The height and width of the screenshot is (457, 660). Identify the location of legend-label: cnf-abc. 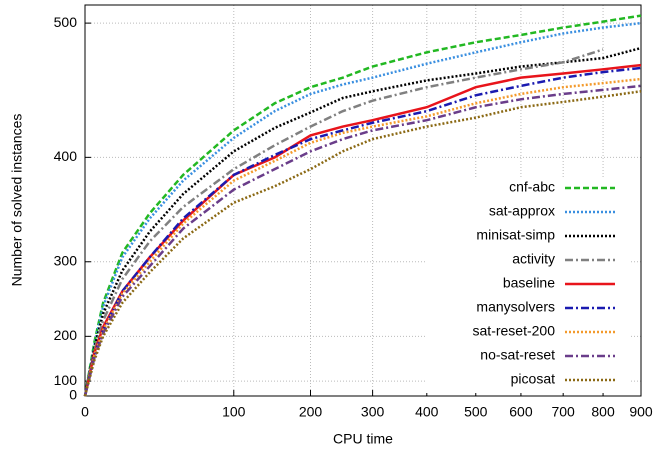
(532, 187).